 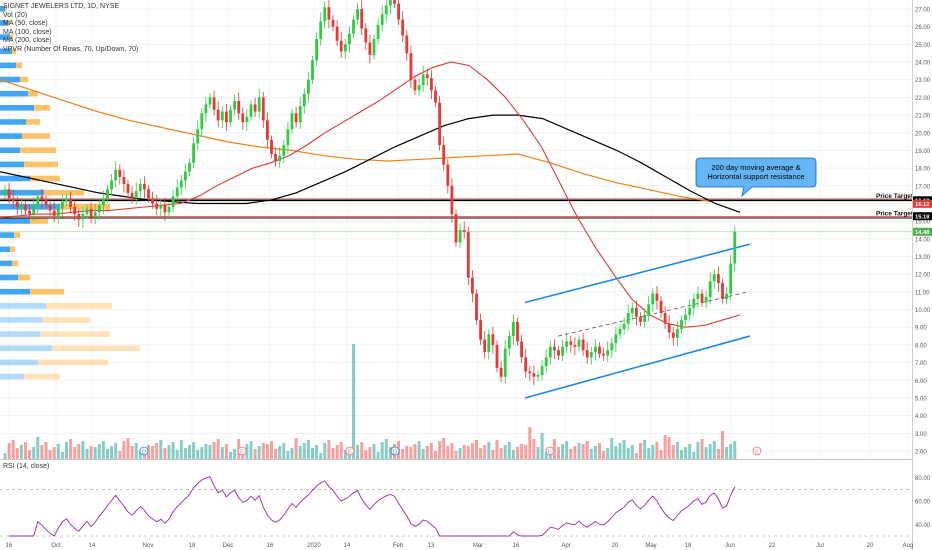 What do you see at coordinates (398, 546) in the screenshot?
I see `x-tick-label: Feb` at bounding box center [398, 546].